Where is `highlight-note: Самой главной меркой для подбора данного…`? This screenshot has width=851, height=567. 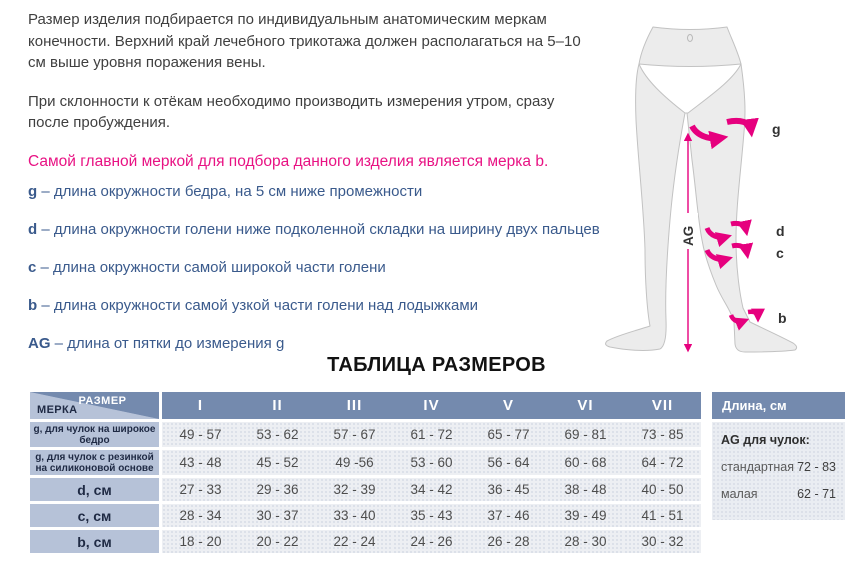 highlight-note: Самой главной меркой для подбора данного… is located at coordinates (288, 161).